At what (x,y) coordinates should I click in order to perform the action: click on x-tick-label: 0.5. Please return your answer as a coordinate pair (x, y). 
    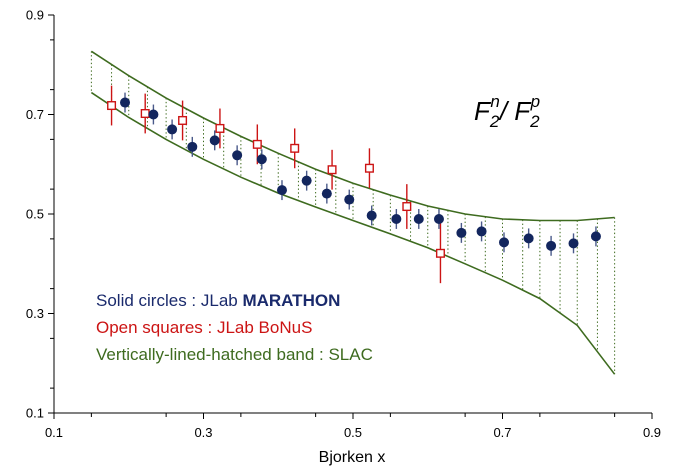
    Looking at the image, I should click on (353, 432).